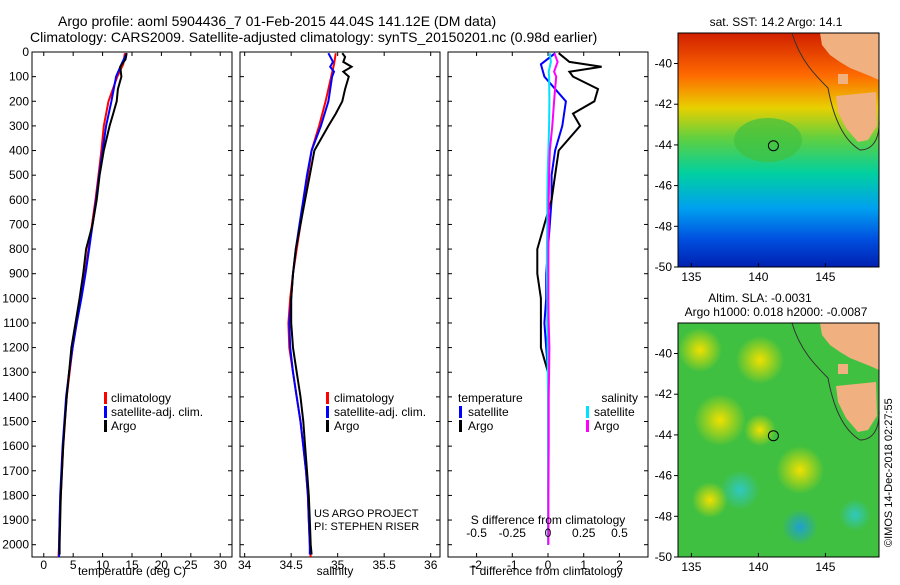 Image resolution: width=900 pixels, height=585 pixels. I want to click on sla-map-land-mainland, so click(849, 346).